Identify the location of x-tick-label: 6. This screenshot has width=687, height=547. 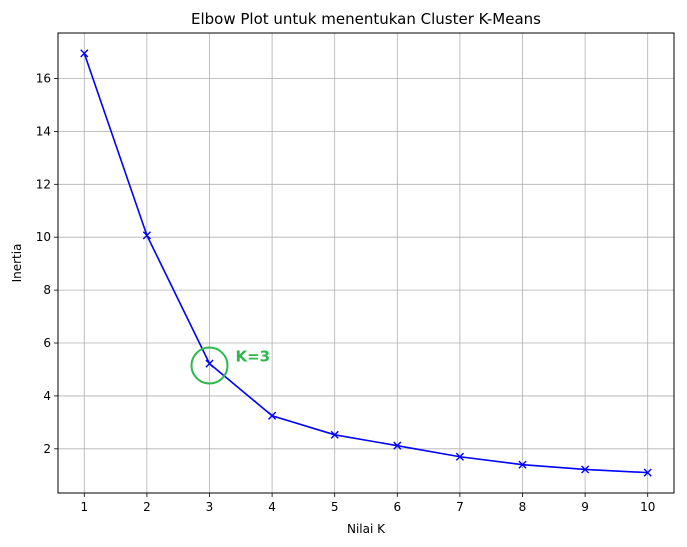
(397, 507).